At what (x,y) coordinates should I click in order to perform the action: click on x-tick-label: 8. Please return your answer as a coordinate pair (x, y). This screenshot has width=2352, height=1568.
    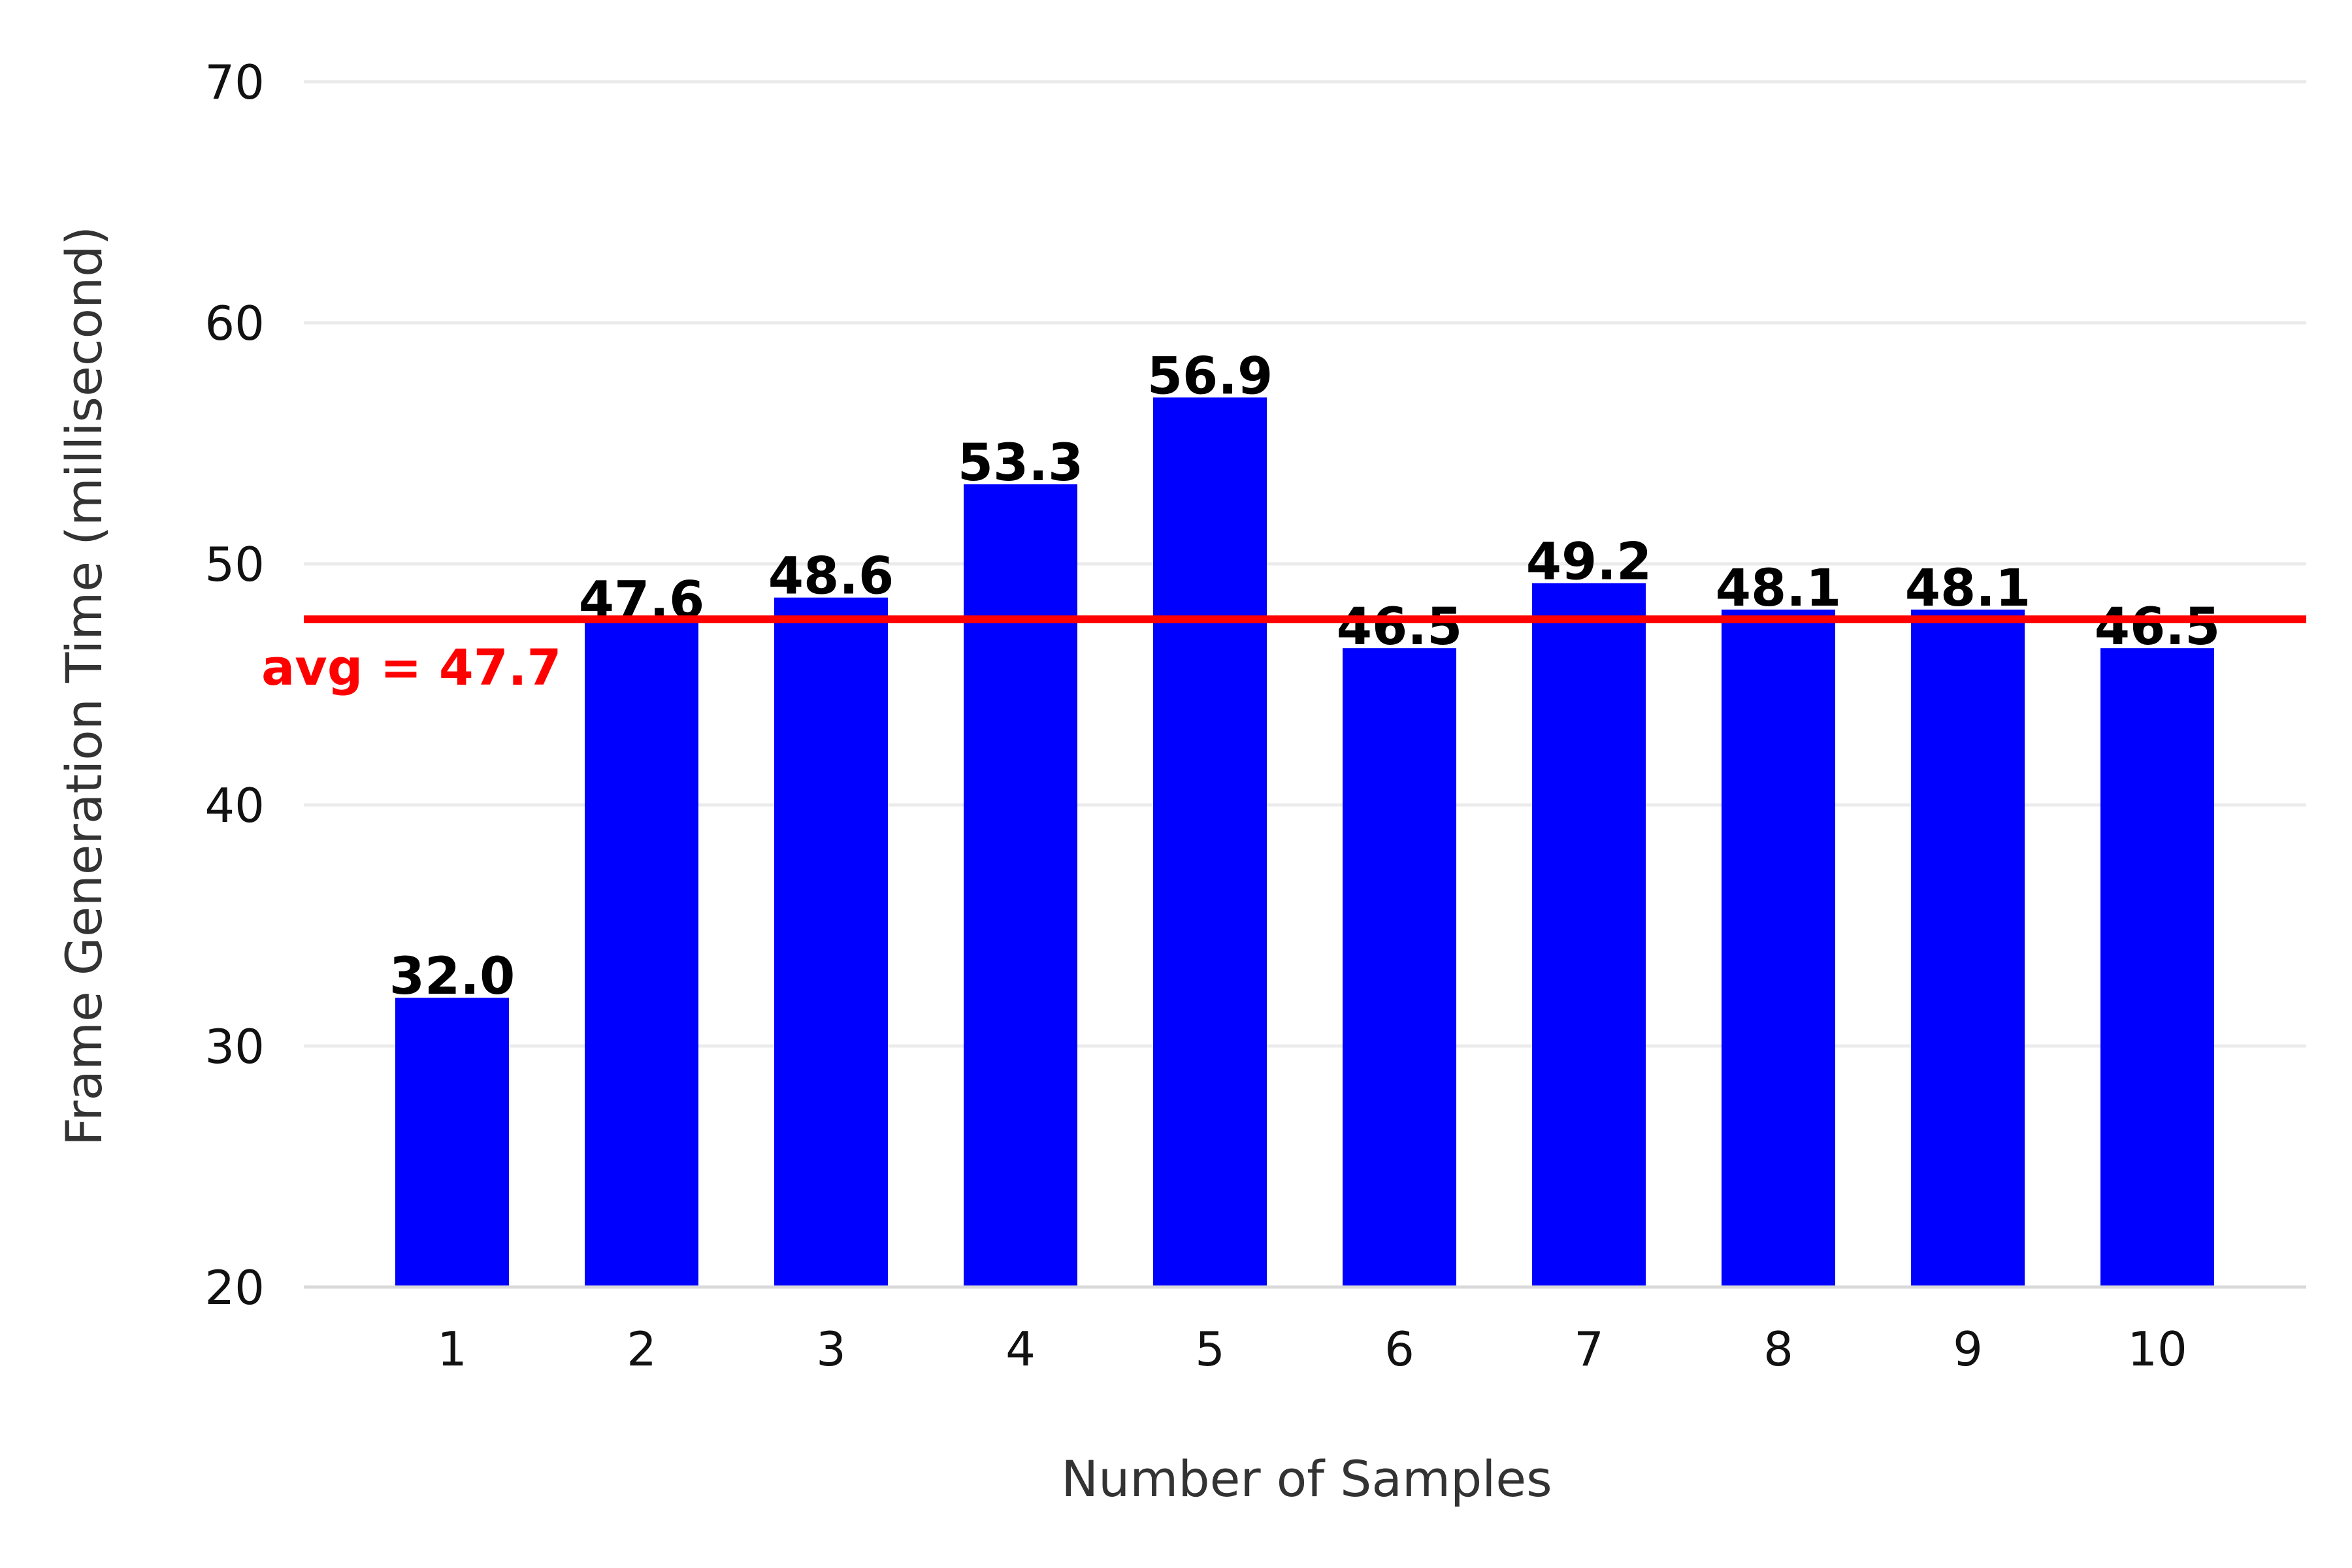
    Looking at the image, I should click on (1778, 1349).